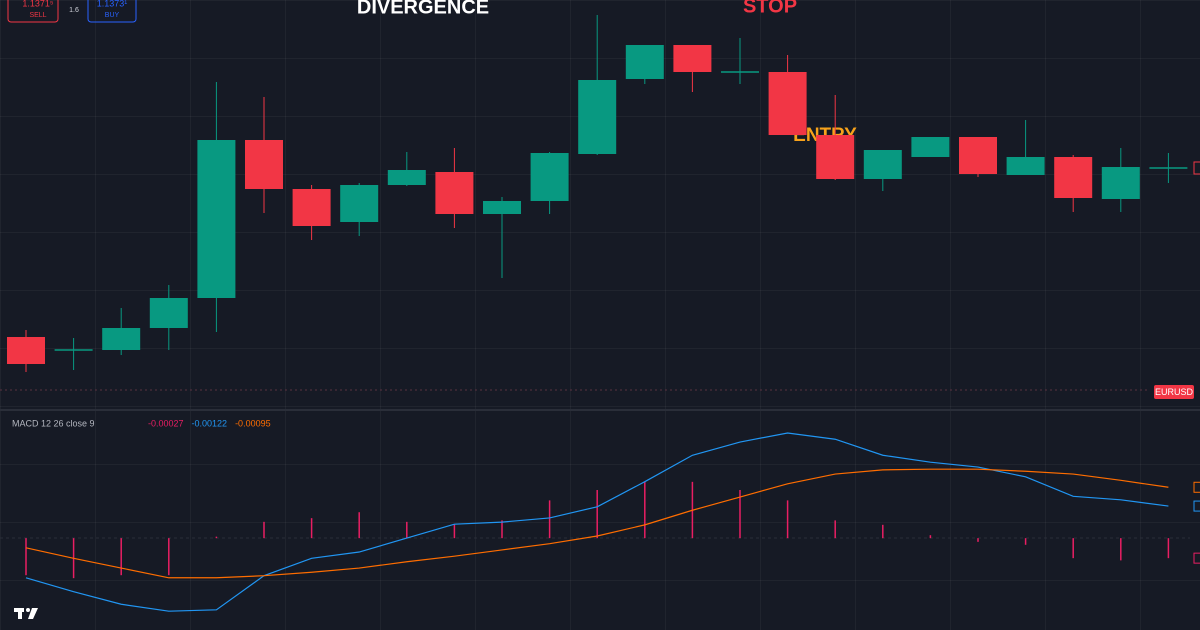  What do you see at coordinates (423, 9) in the screenshot?
I see `annotation: DIVERGENCE` at bounding box center [423, 9].